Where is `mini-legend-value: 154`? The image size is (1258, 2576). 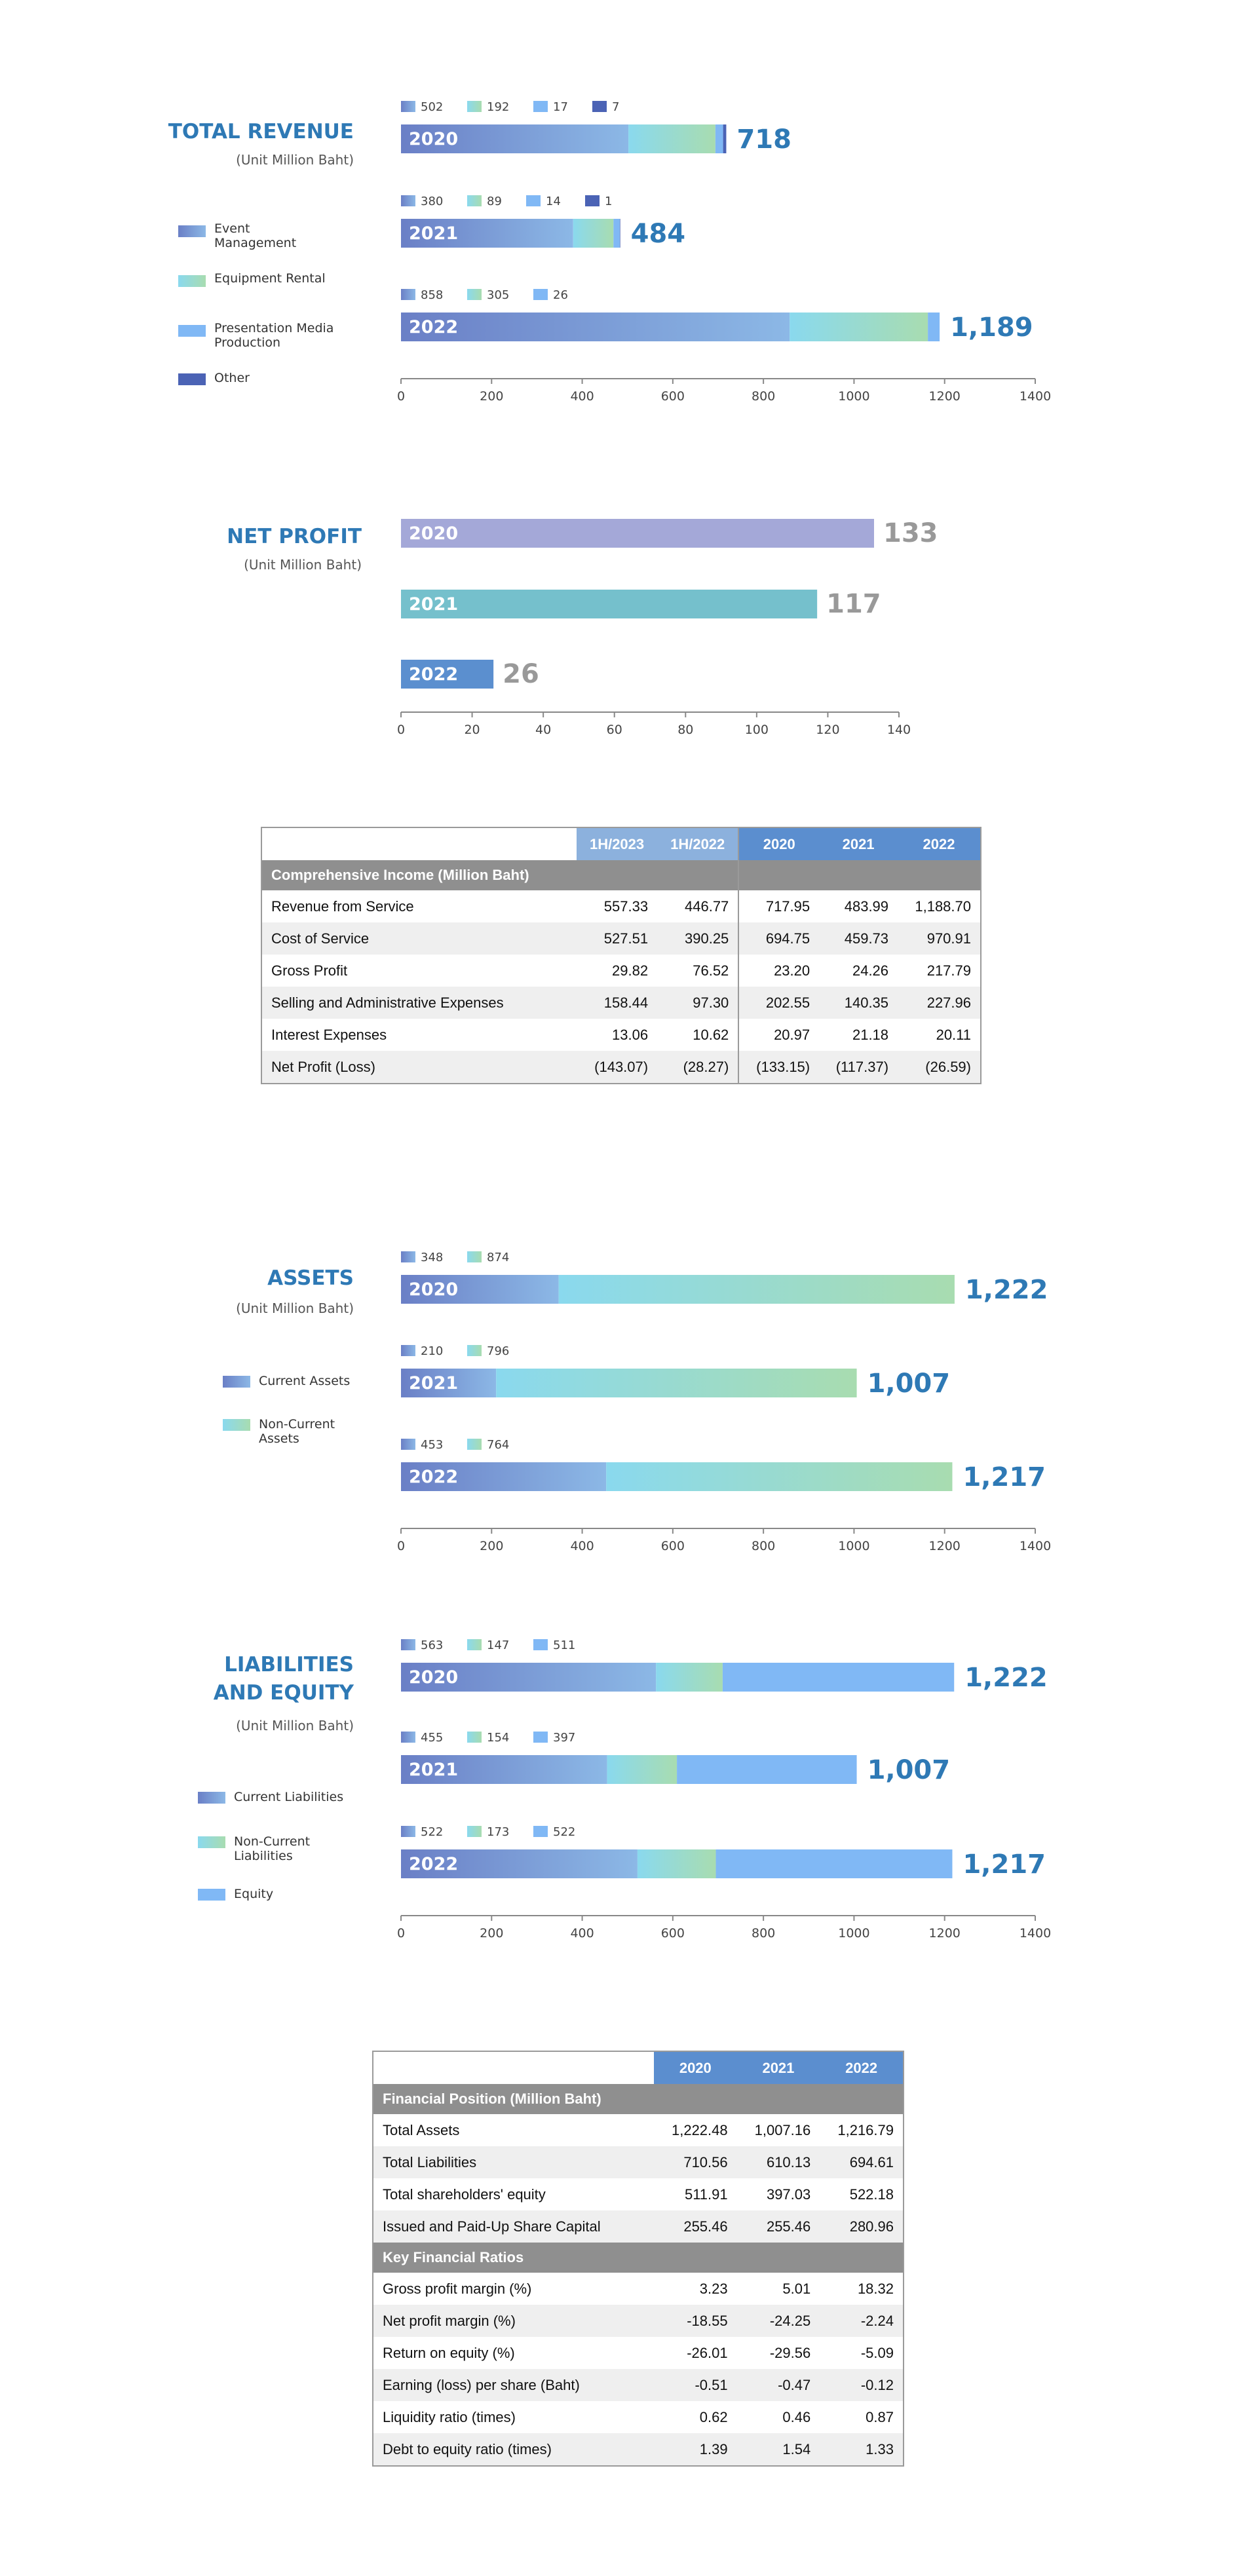
mini-legend-value: 154 is located at coordinates (498, 1738).